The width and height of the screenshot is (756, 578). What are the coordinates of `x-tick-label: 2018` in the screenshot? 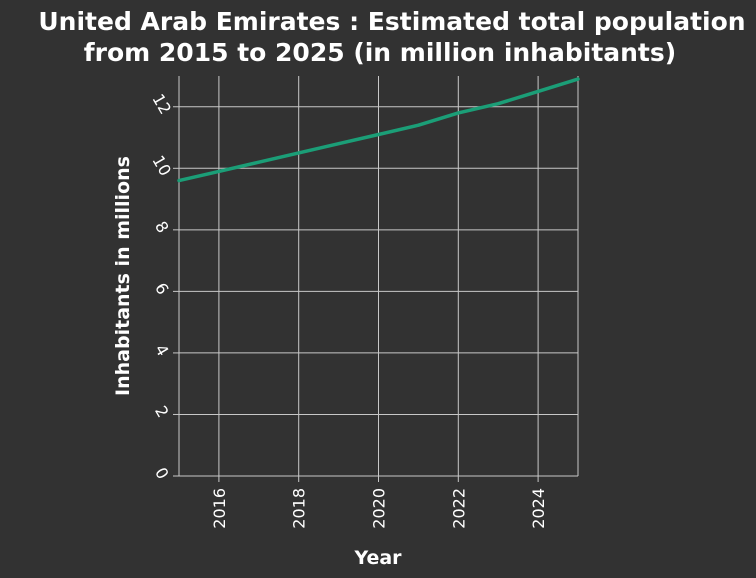 It's located at (299, 508).